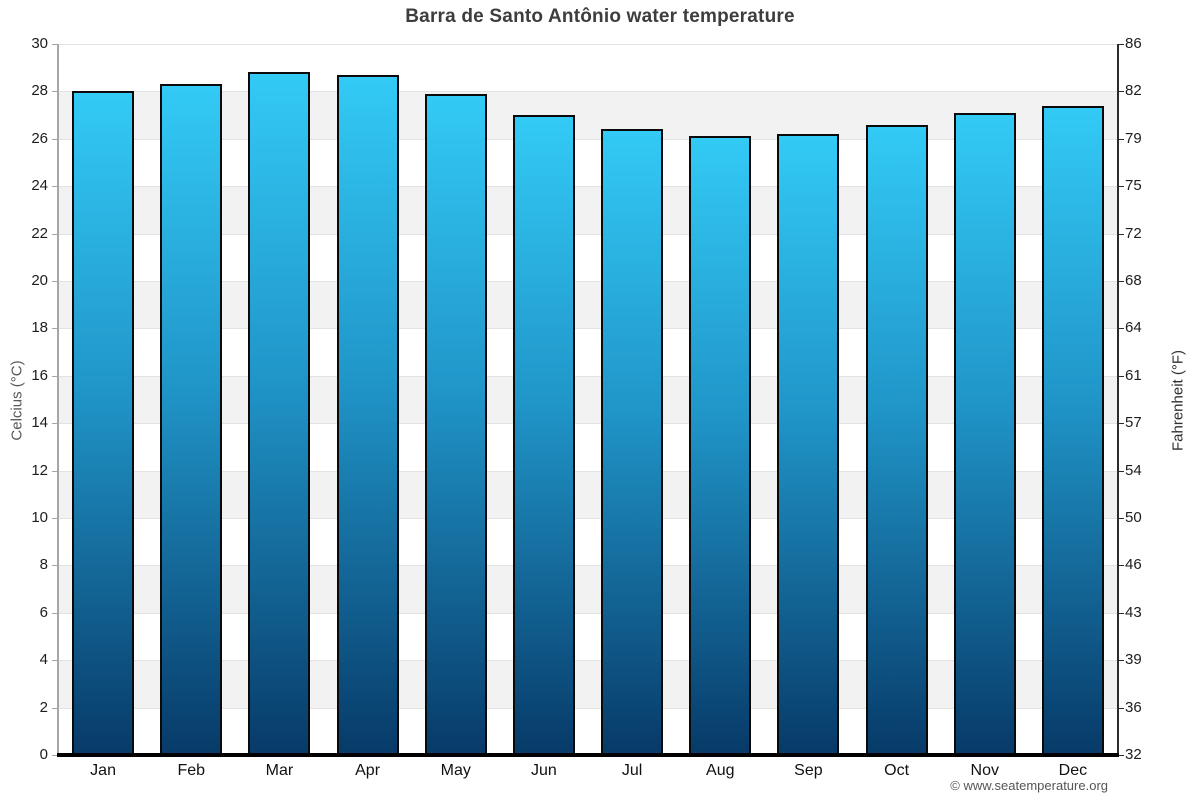 This screenshot has height=800, width=1200. Describe the element at coordinates (1133, 660) in the screenshot. I see `ytick-fahrenheit-39: 39` at that location.